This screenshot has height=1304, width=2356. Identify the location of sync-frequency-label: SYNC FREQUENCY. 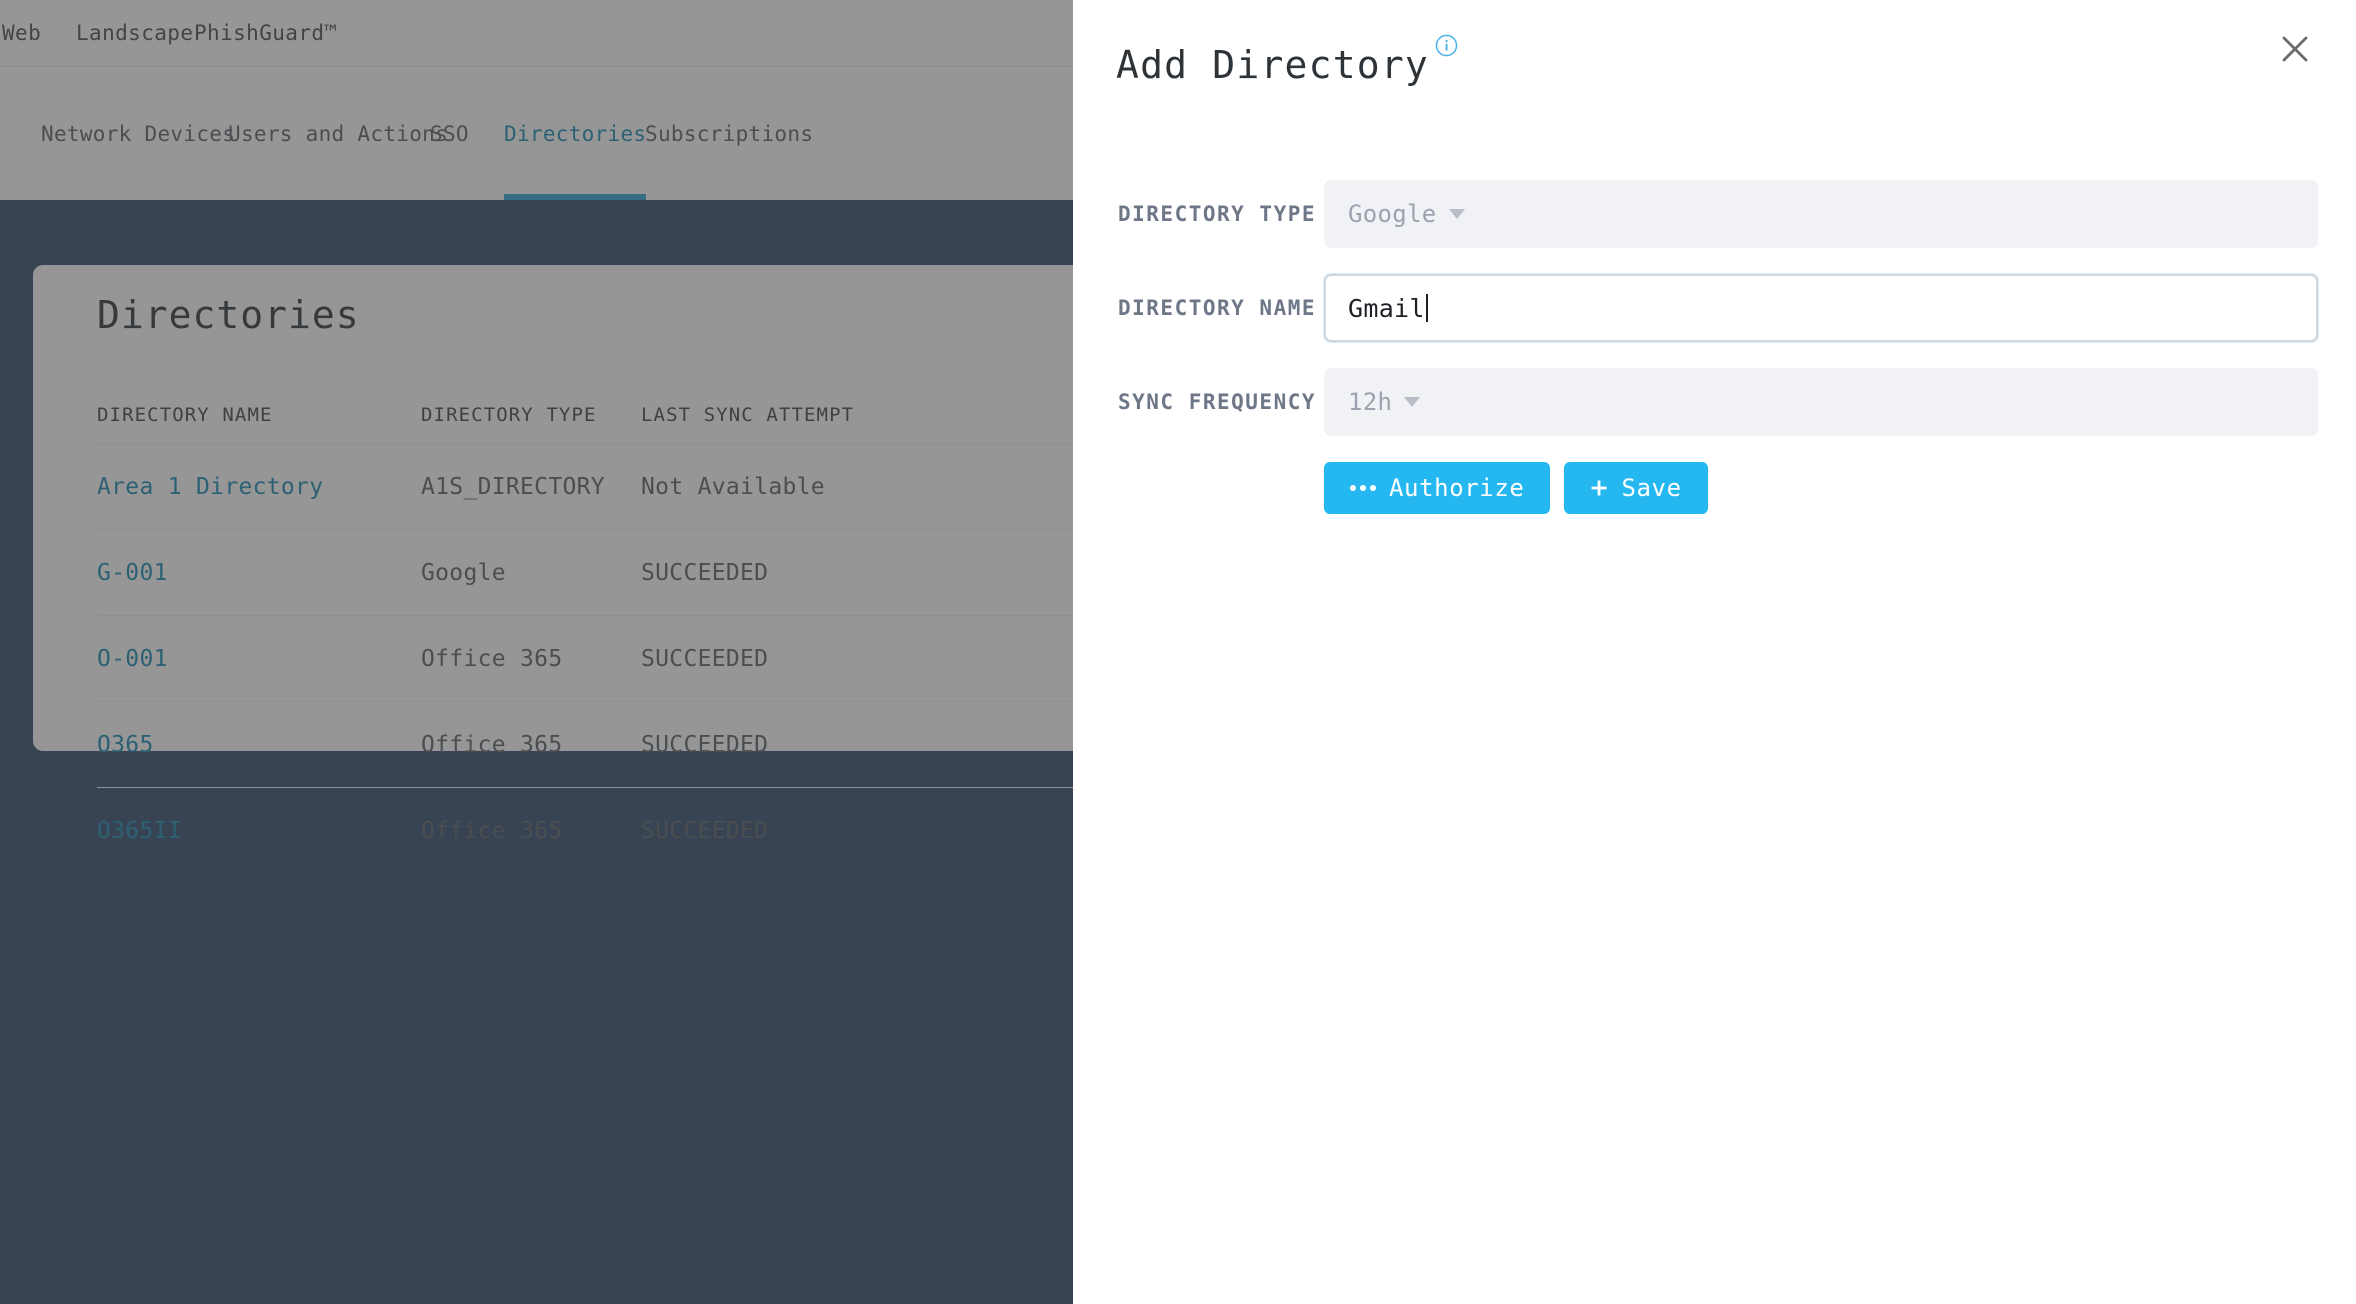
(1217, 402).